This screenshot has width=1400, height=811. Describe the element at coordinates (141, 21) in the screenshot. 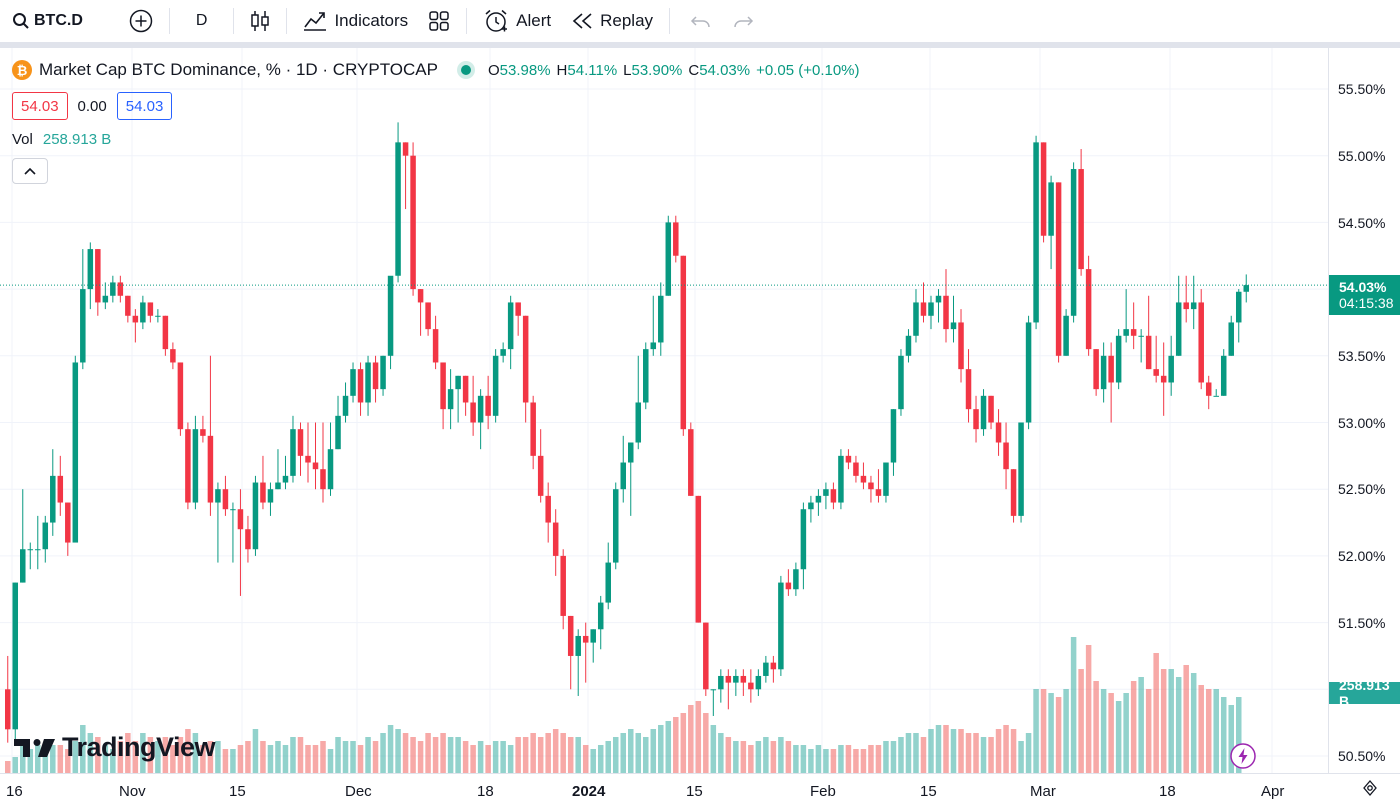

I see `compare-symbol-button` at that location.